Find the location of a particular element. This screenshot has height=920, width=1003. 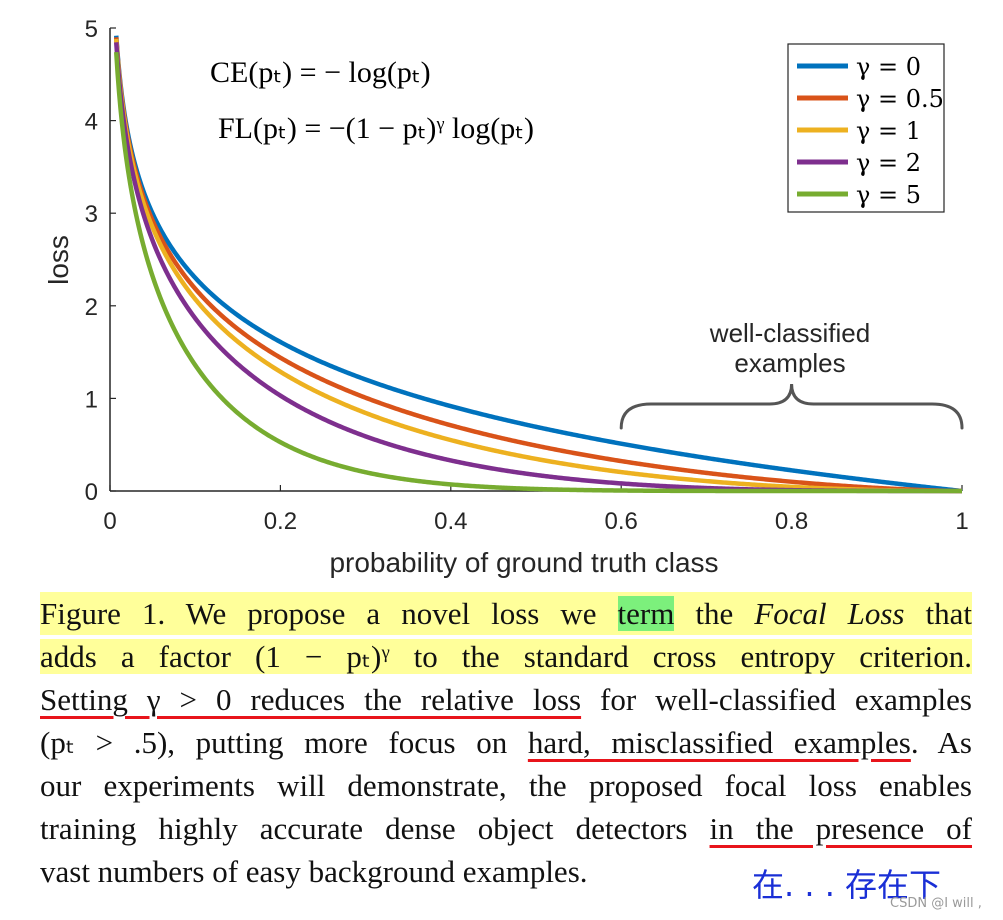

x-axis-label: probability of ground truth class is located at coordinates (523, 562).